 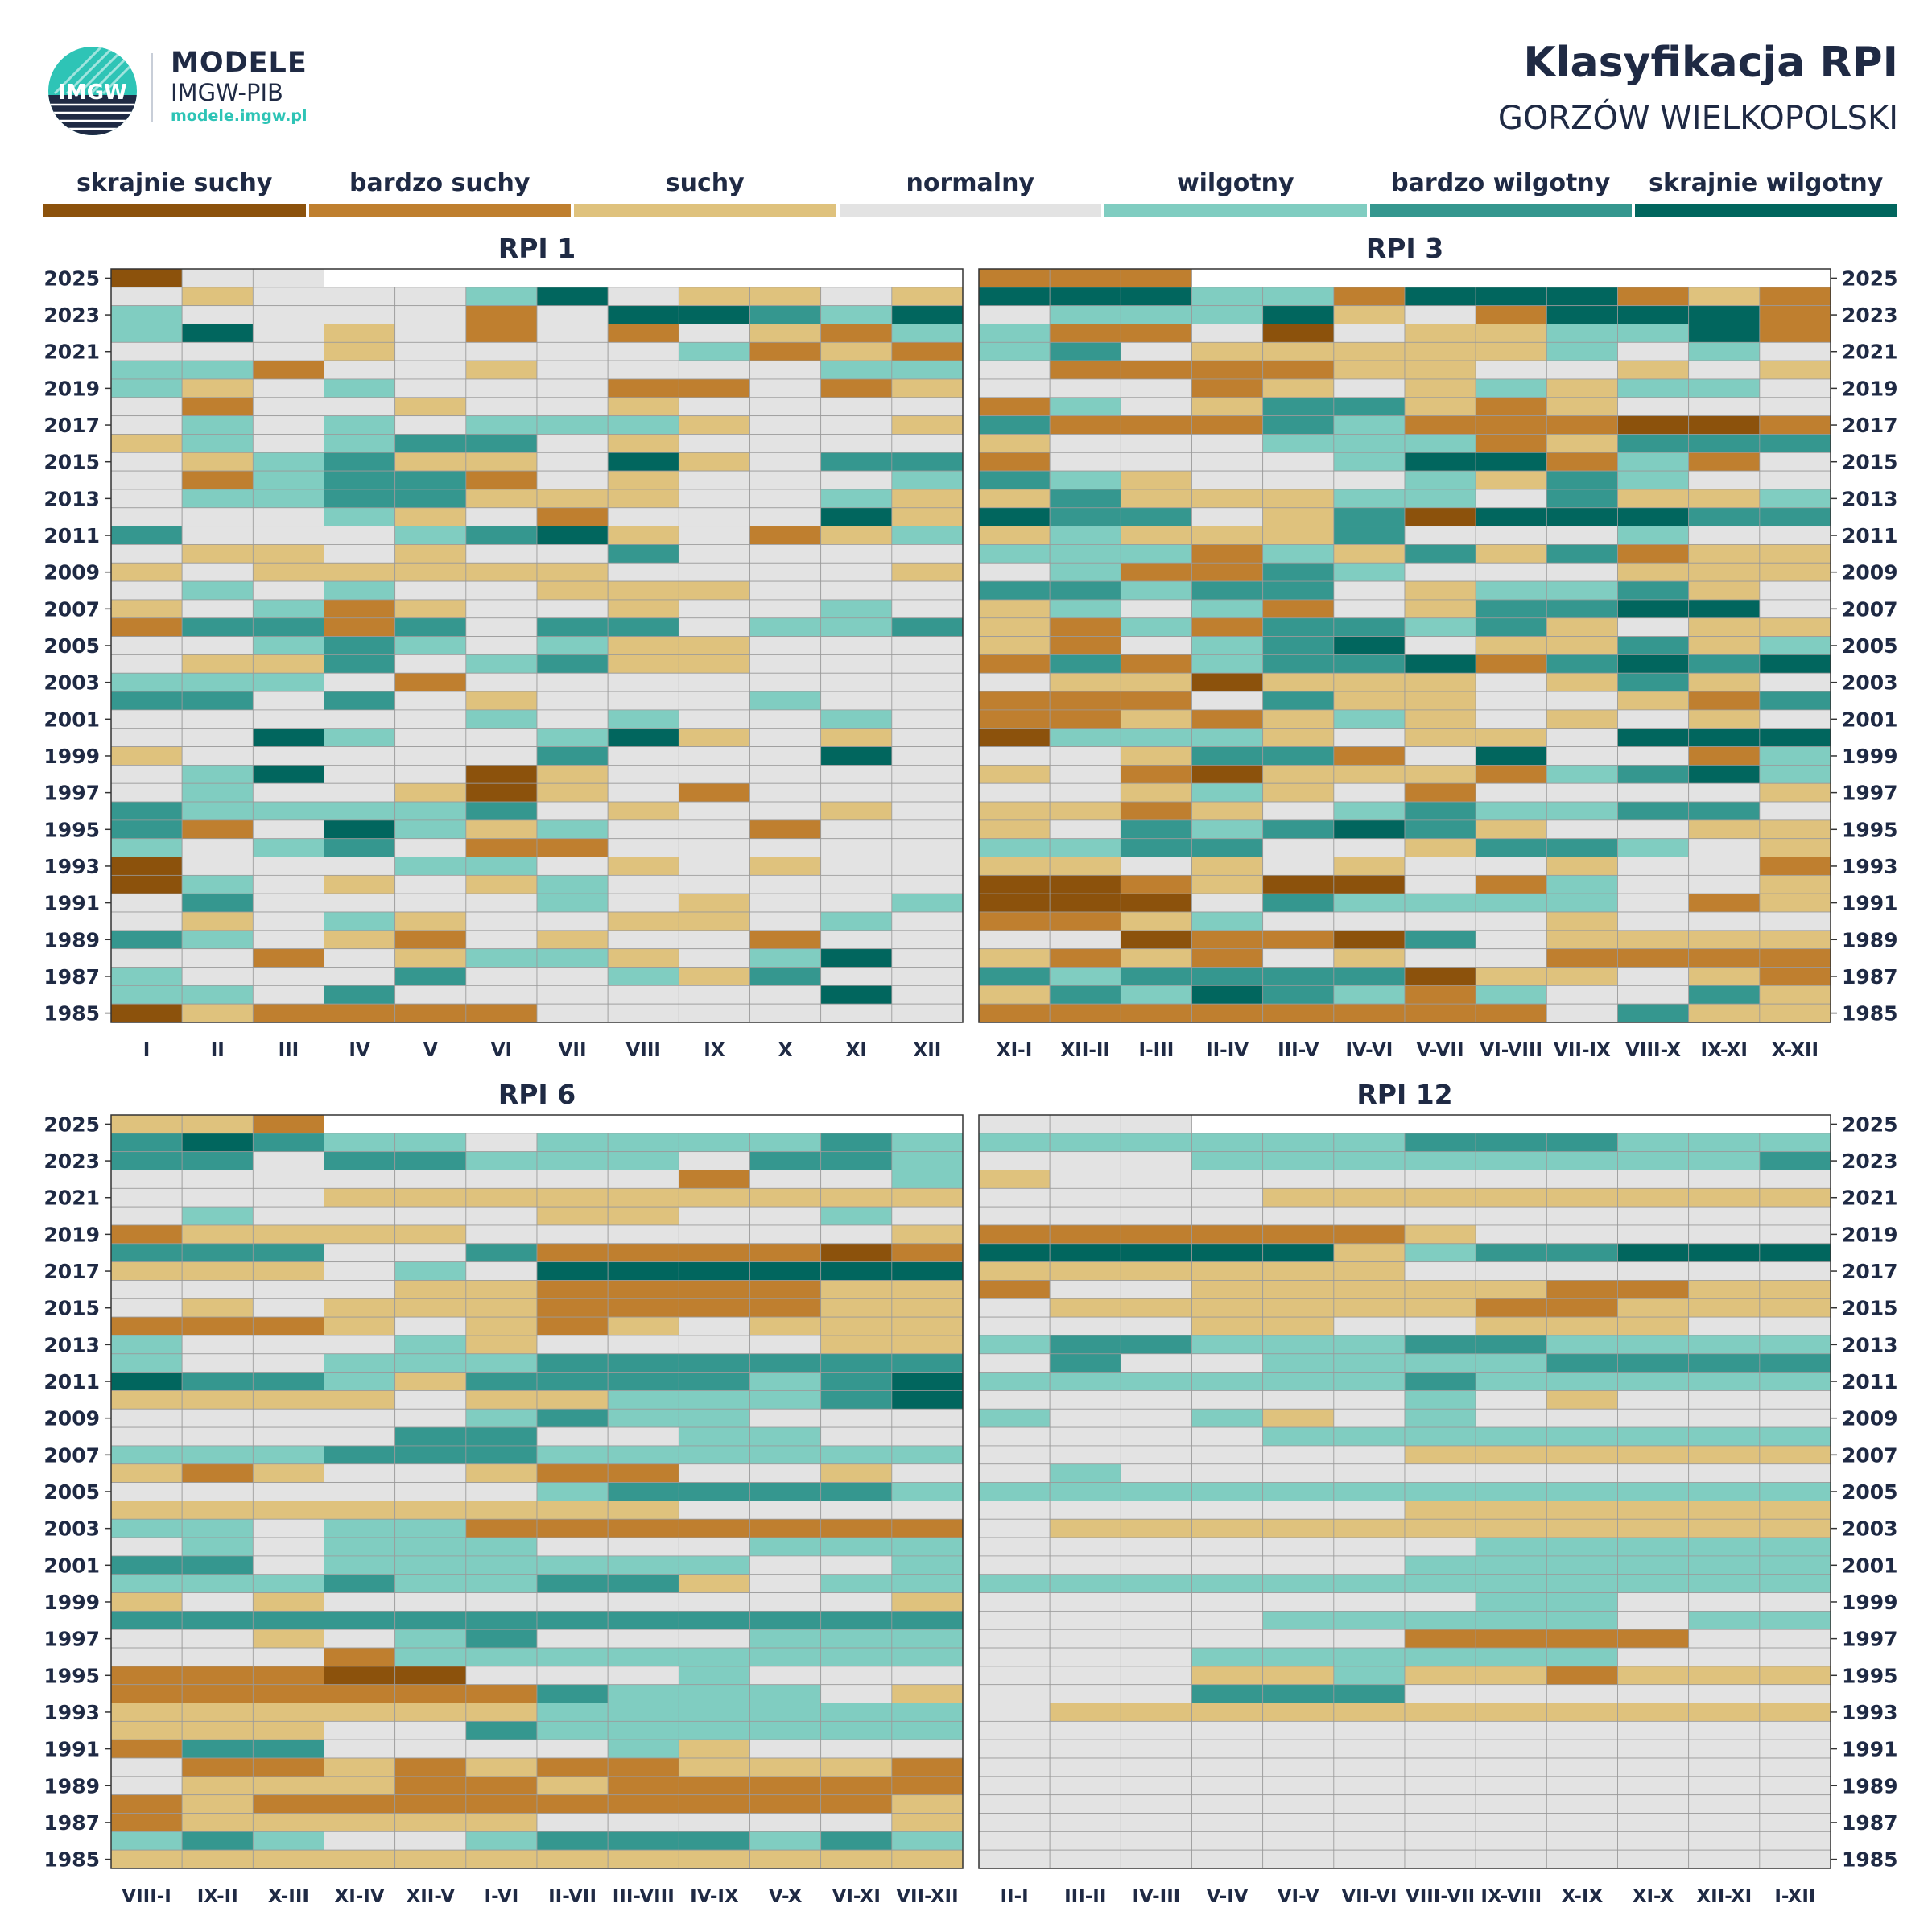 I want to click on x-tick-label: X-III, so click(x=288, y=1896).